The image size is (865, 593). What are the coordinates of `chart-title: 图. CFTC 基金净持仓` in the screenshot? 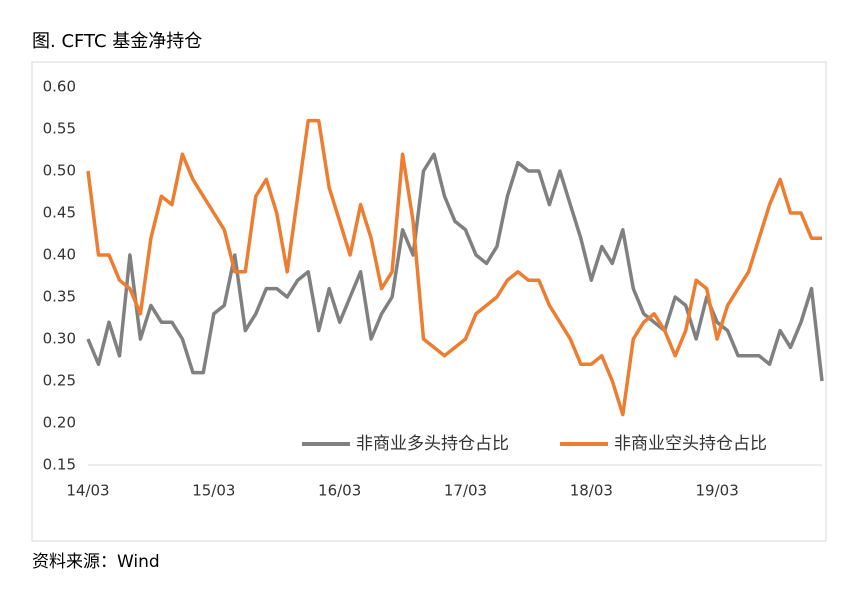 It's located at (117, 41).